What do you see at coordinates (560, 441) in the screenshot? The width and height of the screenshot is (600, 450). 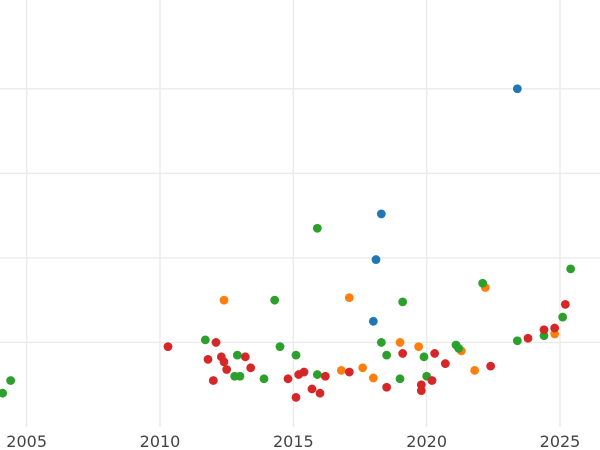 I see `x-tick-label: 2025` at bounding box center [560, 441].